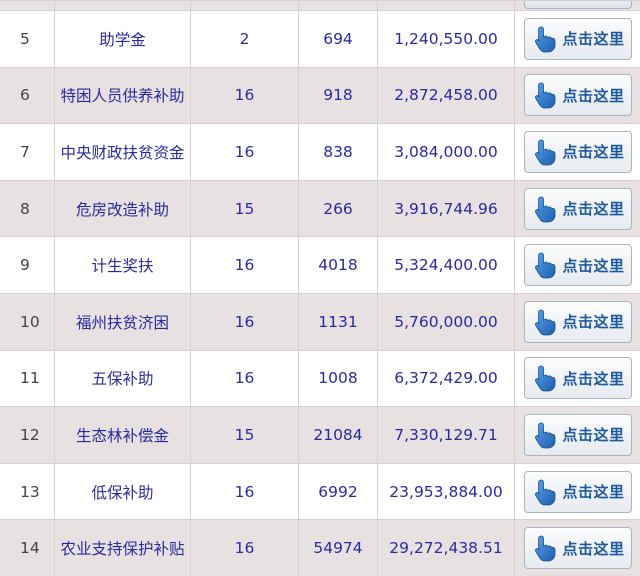 Image resolution: width=640 pixels, height=576 pixels. Describe the element at coordinates (123, 95) in the screenshot. I see `subsidy-name: 特困人员供养补助` at that location.